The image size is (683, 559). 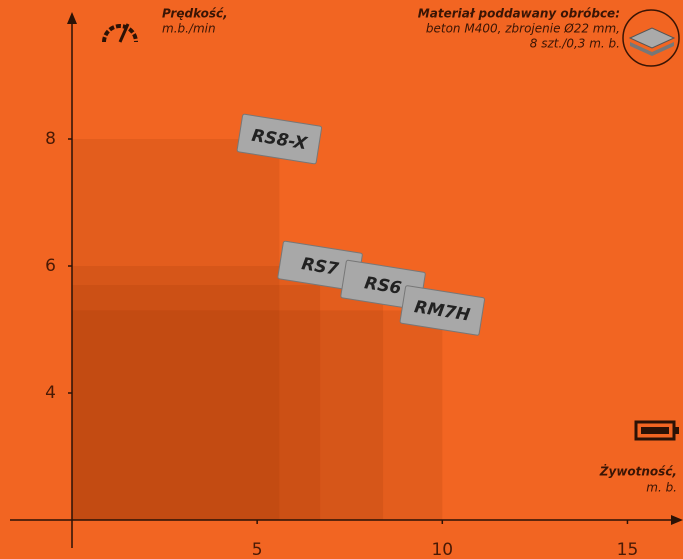 I want to click on x-tick-label: 10, so click(x=442, y=549).